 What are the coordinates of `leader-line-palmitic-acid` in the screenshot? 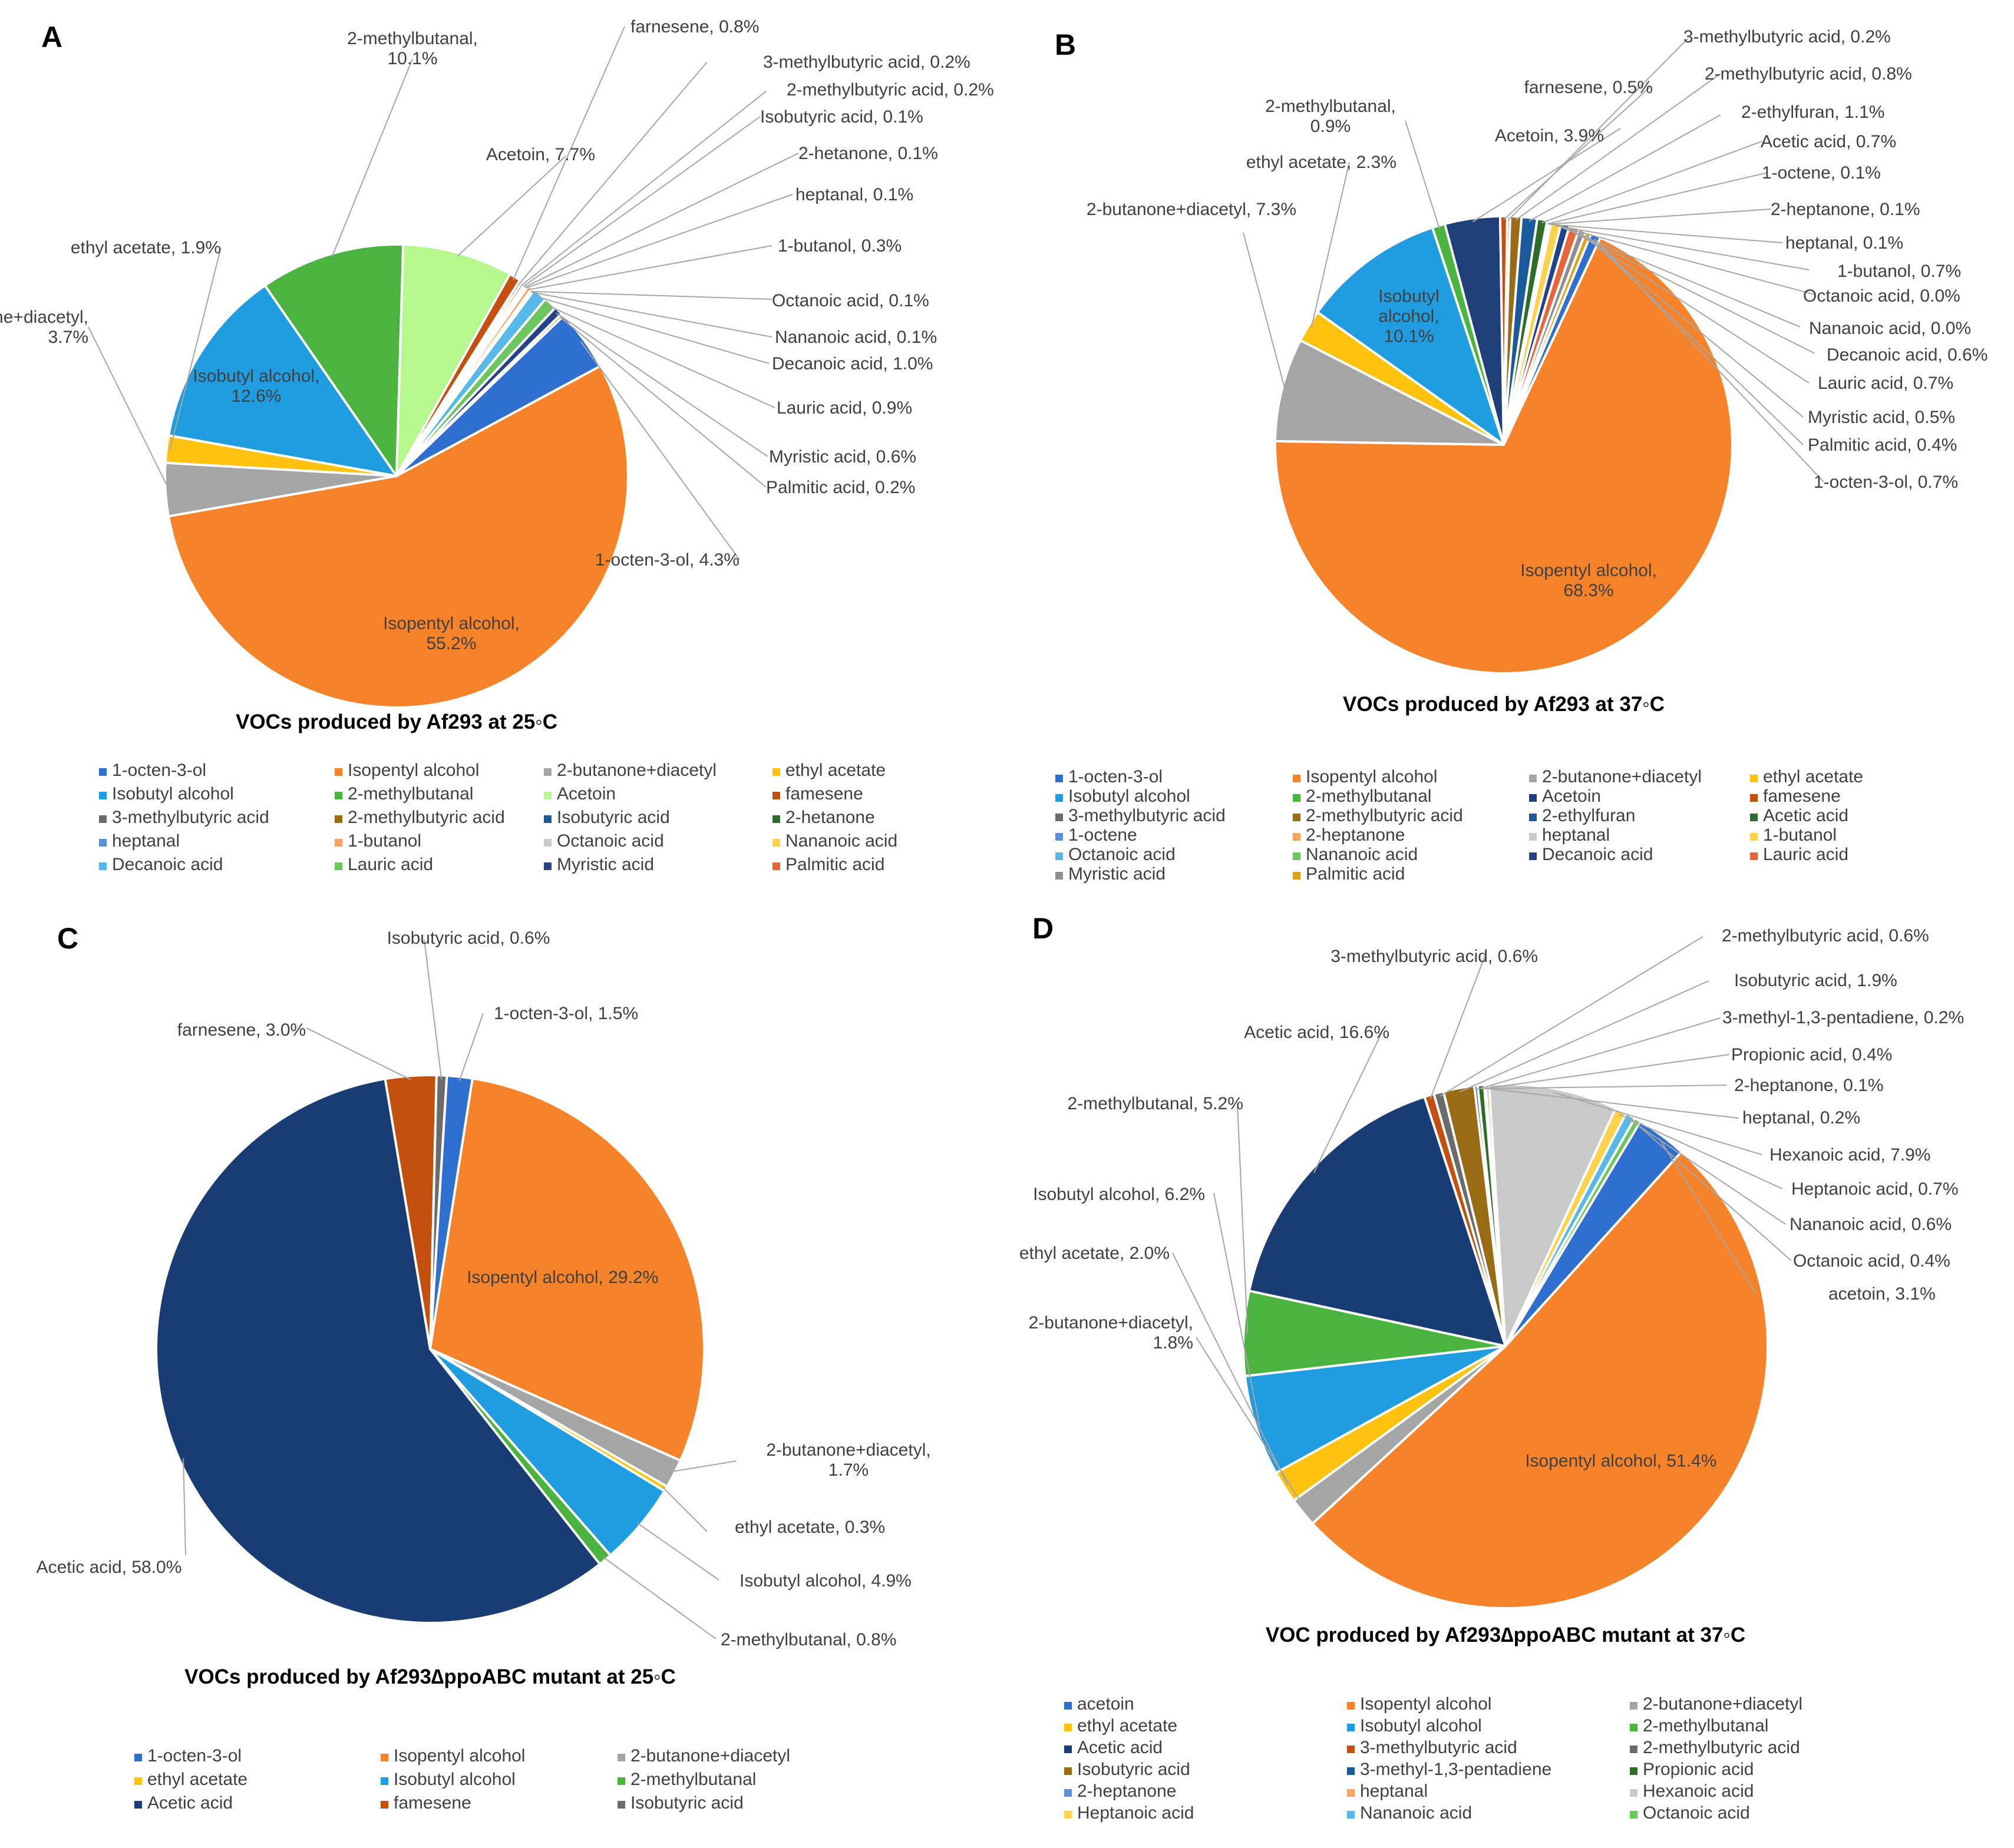 It's located at (663, 402).